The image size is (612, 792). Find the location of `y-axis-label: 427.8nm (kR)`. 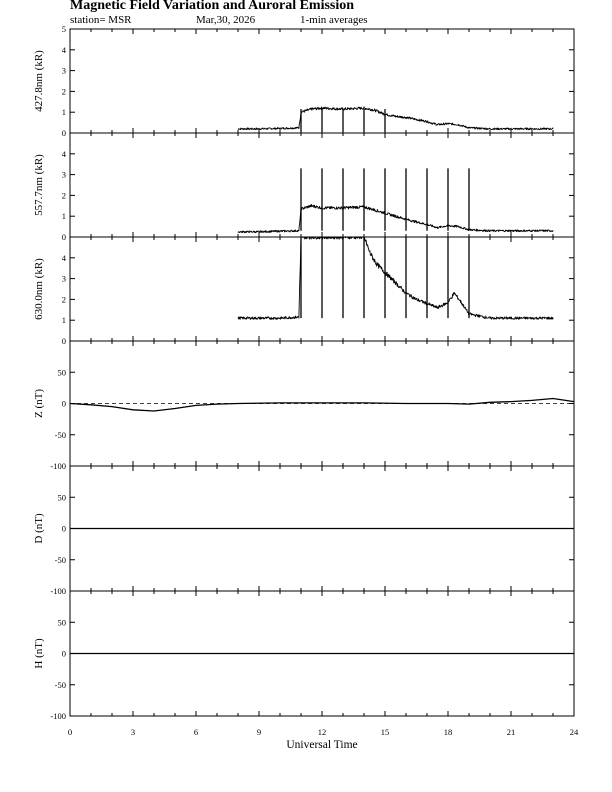

y-axis-label: 427.8nm (kR) is located at coordinates (39, 81).